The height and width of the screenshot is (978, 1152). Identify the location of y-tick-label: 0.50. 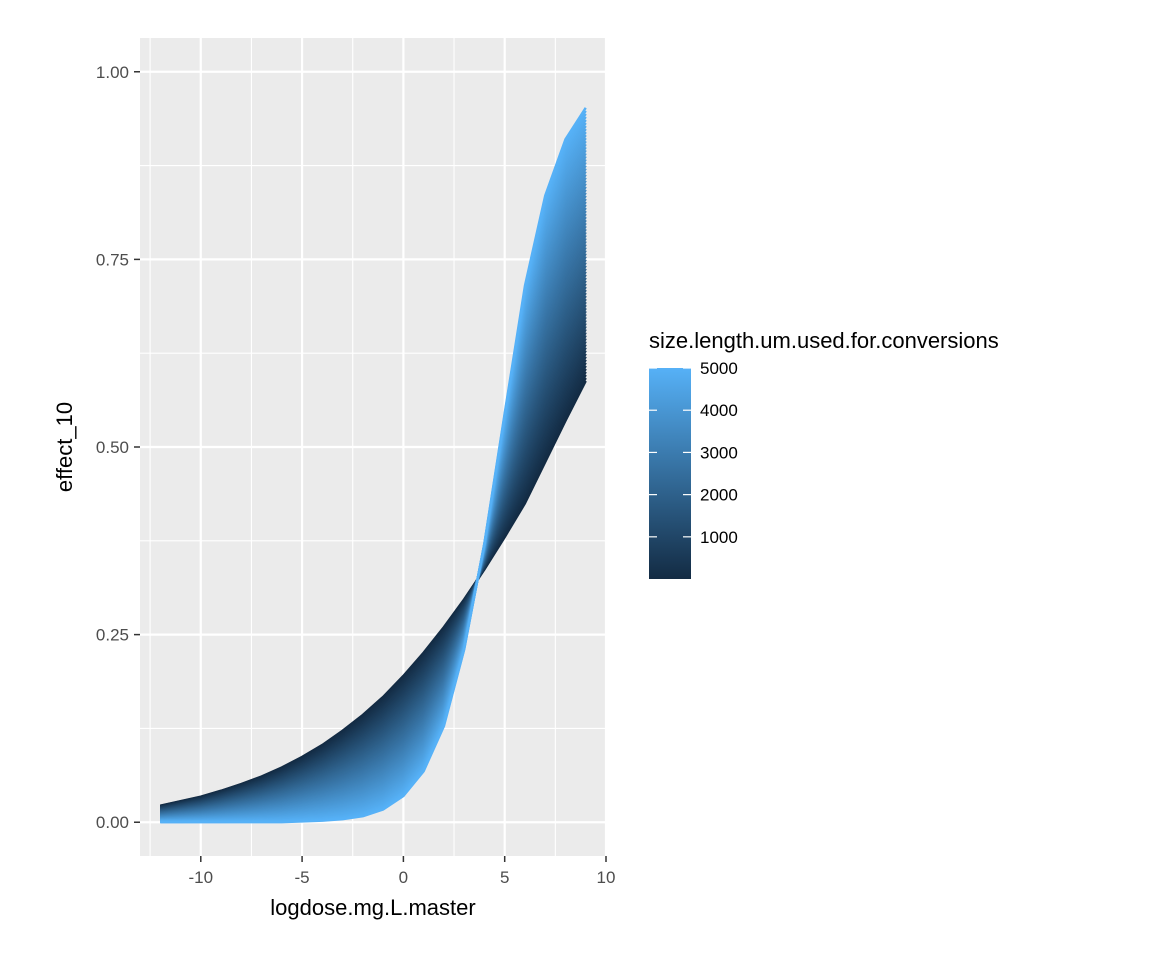
(112, 447).